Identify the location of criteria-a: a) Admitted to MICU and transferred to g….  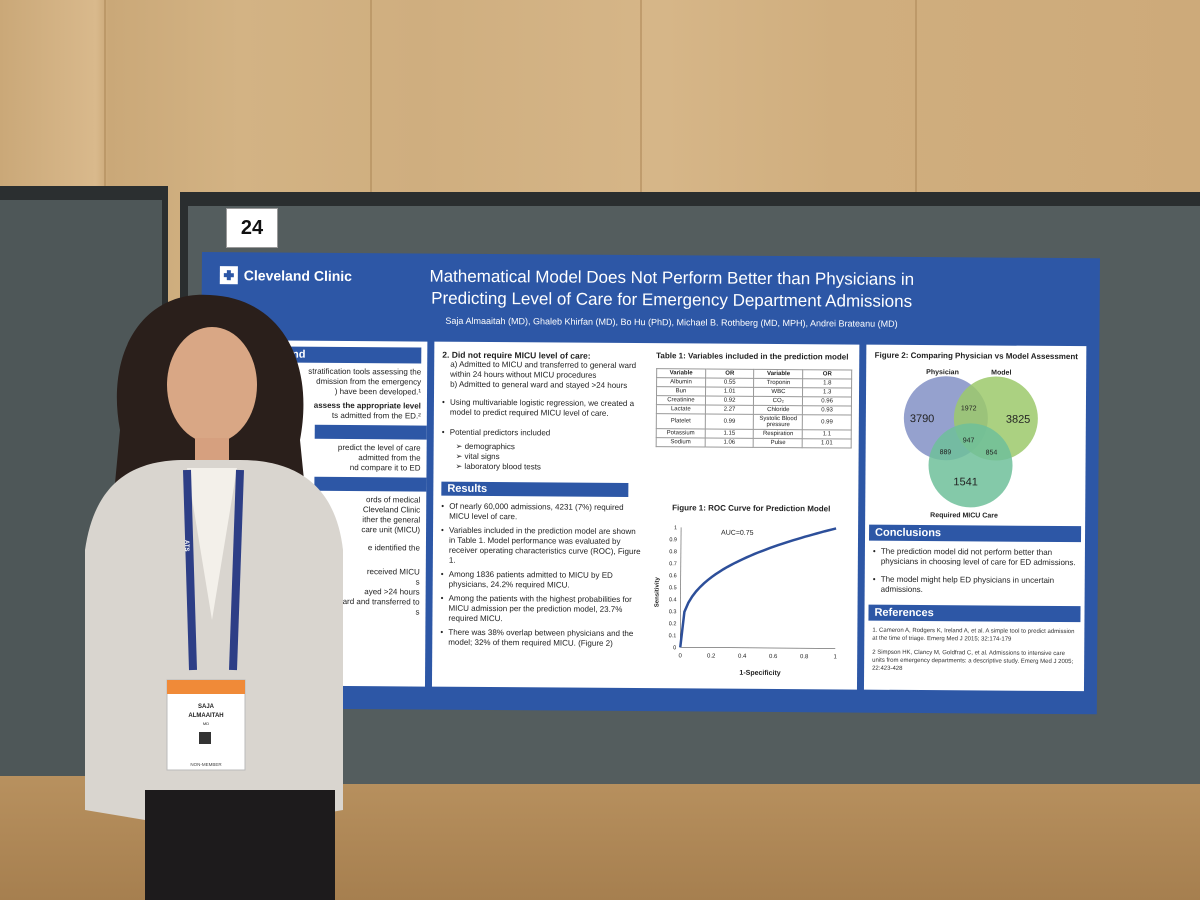
(543, 369).